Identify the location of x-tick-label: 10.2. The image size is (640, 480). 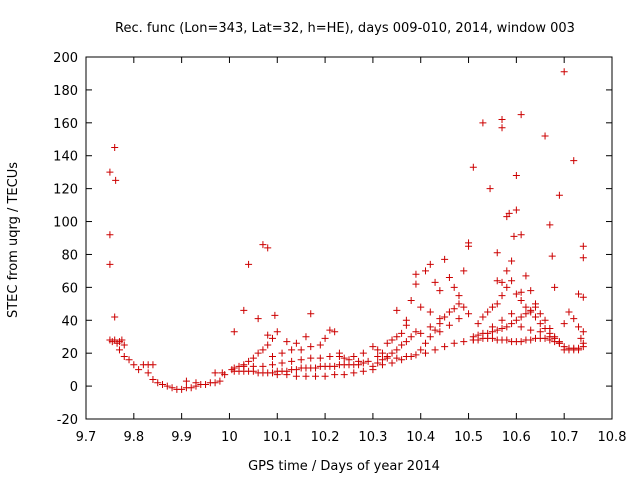
(325, 437).